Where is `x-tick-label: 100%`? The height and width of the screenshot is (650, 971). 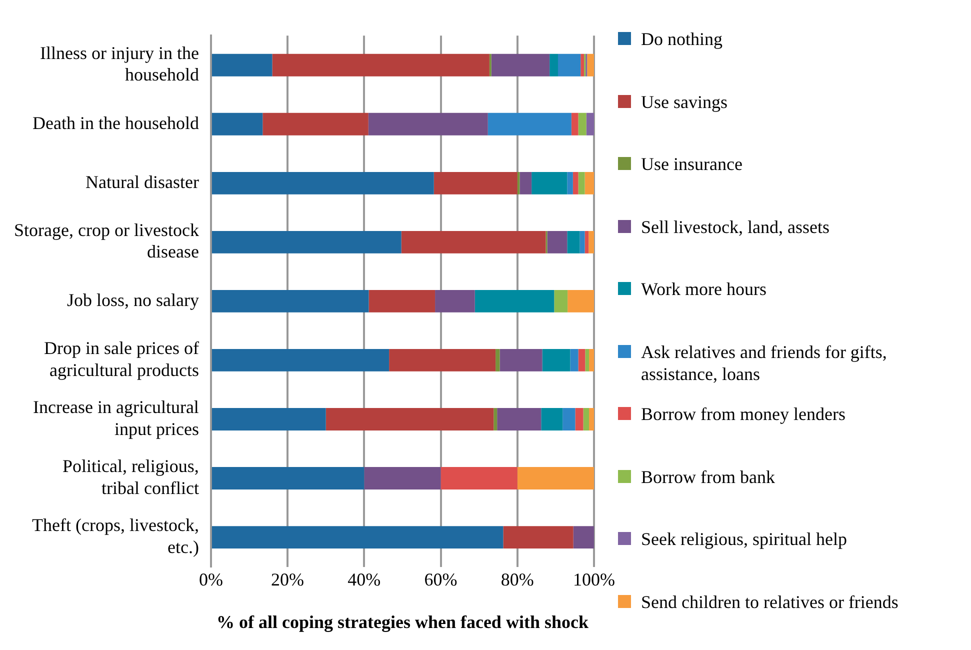
x-tick-label: 100% is located at coordinates (594, 579).